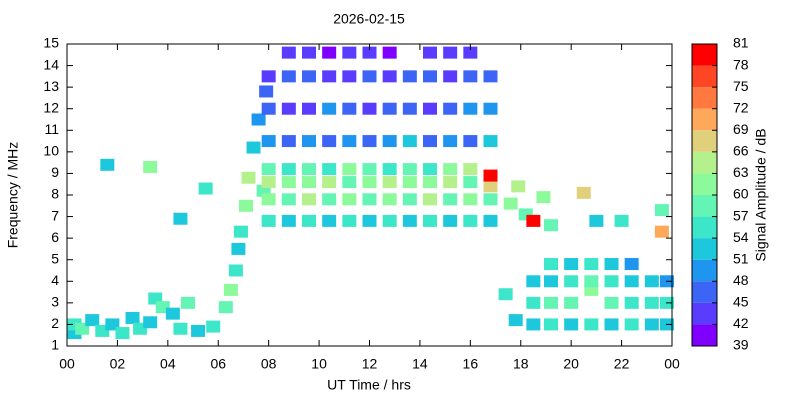 The width and height of the screenshot is (800, 405). Describe the element at coordinates (471, 364) in the screenshot. I see `x-tick-label: 16` at that location.